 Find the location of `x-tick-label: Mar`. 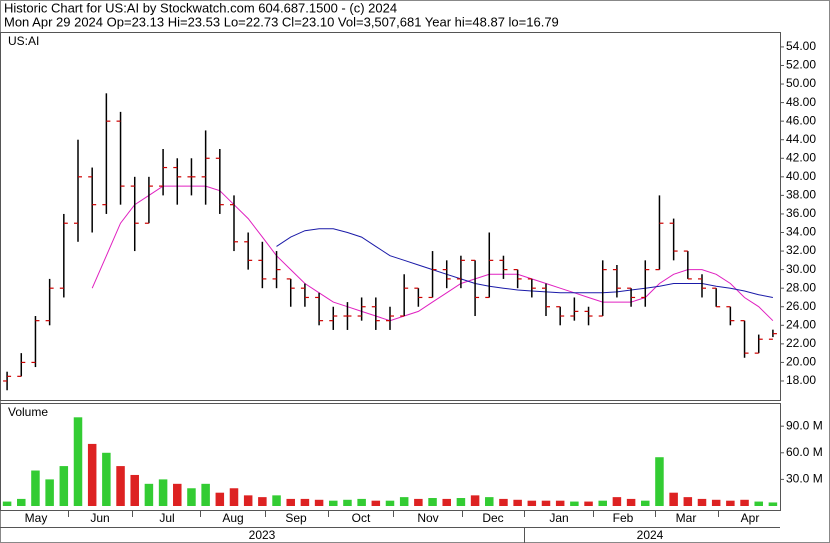

x-tick-label: Mar is located at coordinates (686, 518).